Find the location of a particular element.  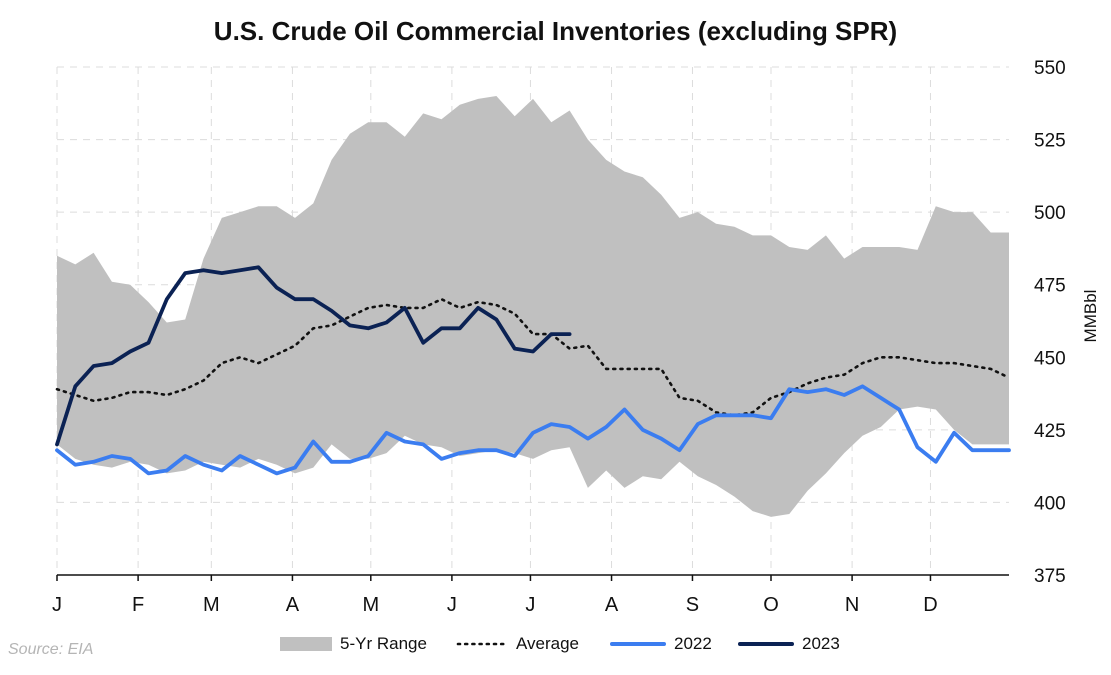

legend-2023: 2023 is located at coordinates (789, 644).